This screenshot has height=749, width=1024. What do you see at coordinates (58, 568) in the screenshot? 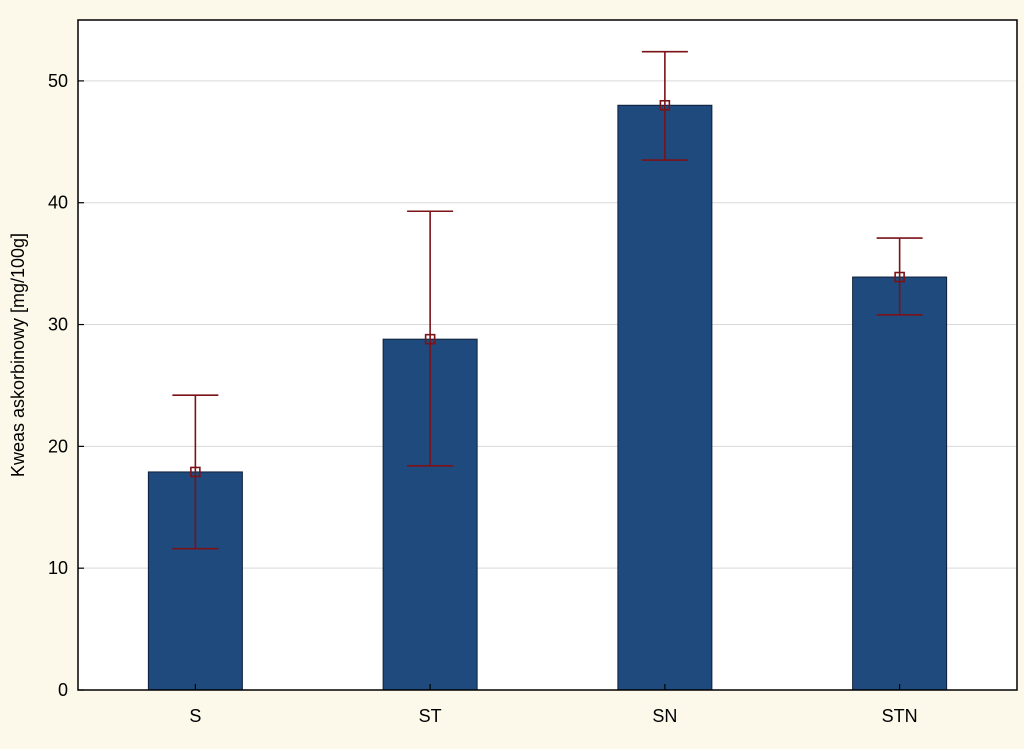
I see `y-tick-label: 10` at bounding box center [58, 568].